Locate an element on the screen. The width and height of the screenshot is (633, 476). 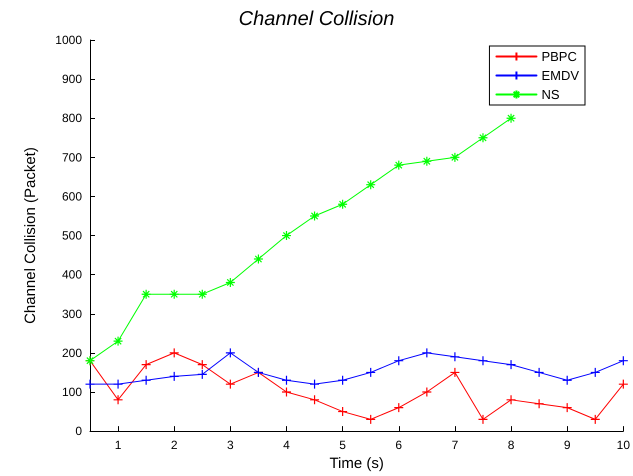
y-axis-title: Channel Collision (Packet) is located at coordinates (30, 235).